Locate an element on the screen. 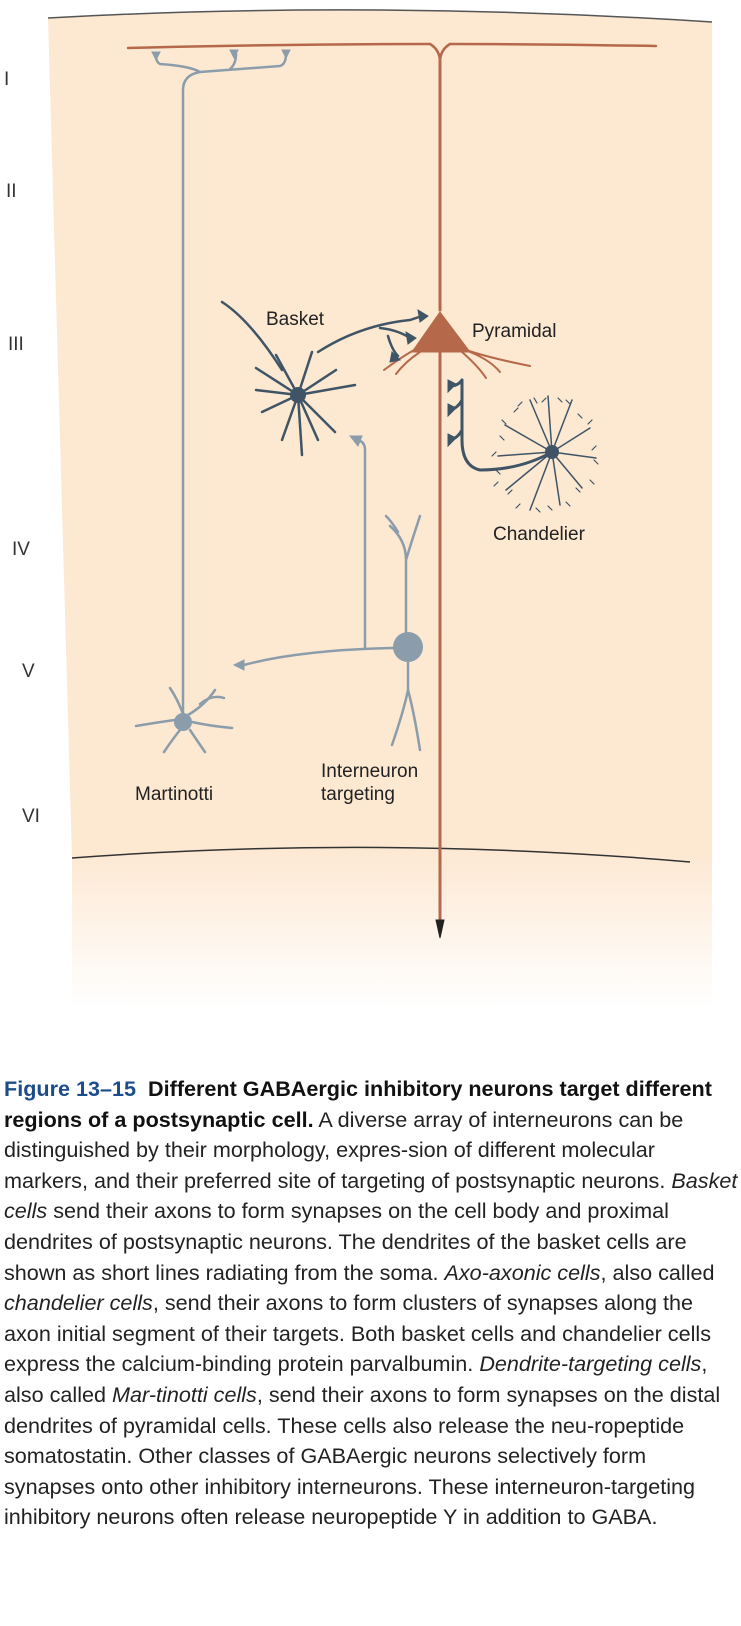 The image size is (741, 1626). caption-term-axo-axonic: Axo-axonic cells is located at coordinates (522, 1272).